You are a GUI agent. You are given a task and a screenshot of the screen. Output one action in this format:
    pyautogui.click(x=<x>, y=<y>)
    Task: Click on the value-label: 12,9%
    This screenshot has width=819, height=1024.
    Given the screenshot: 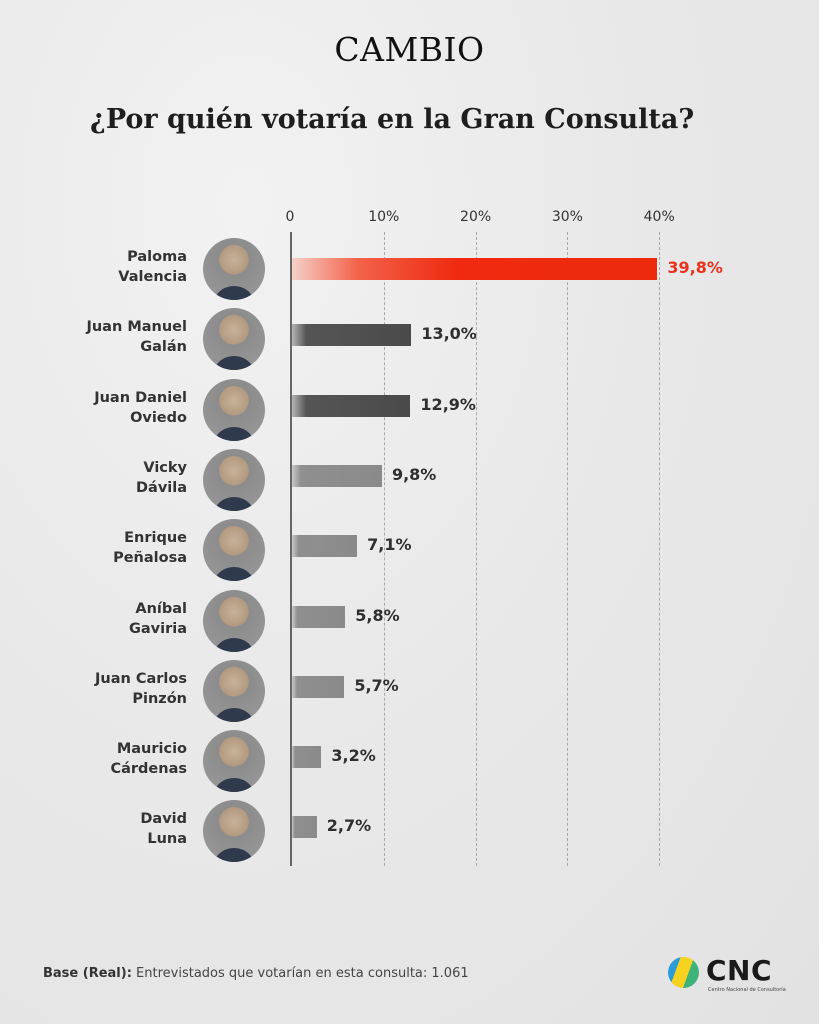 What is the action you would take?
    pyautogui.click(x=448, y=404)
    